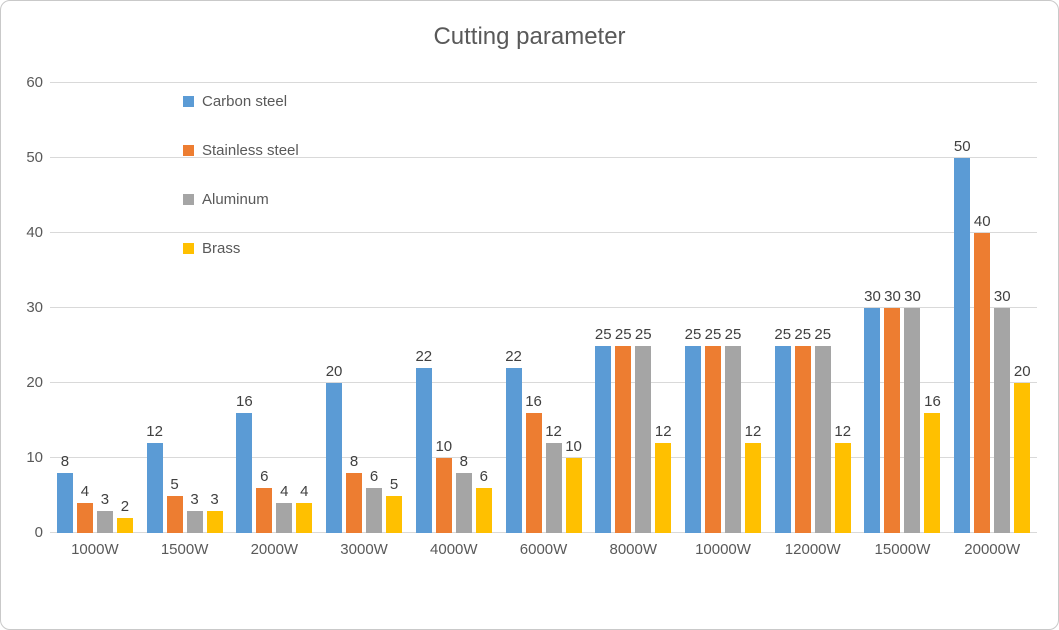 This screenshot has height=630, width=1059. What do you see at coordinates (932, 463) in the screenshot?
I see `bar-brass: 16` at bounding box center [932, 463].